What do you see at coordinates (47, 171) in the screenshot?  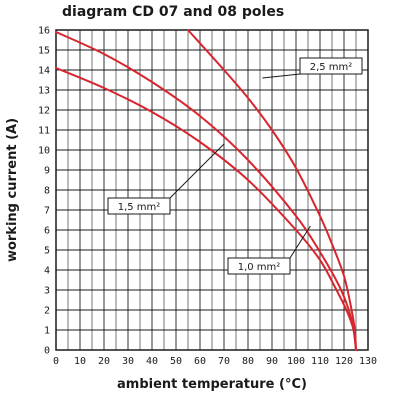 I see `y-tick-label: 9` at bounding box center [47, 171].